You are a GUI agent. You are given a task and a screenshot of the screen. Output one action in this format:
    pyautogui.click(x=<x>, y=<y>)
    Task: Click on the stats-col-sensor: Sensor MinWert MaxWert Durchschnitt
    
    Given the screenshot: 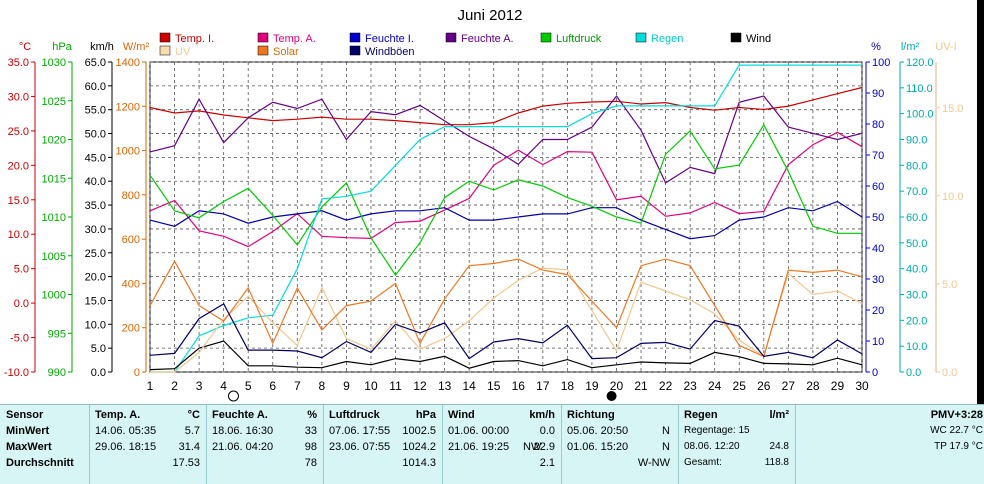 What is the action you would take?
    pyautogui.click(x=44, y=444)
    